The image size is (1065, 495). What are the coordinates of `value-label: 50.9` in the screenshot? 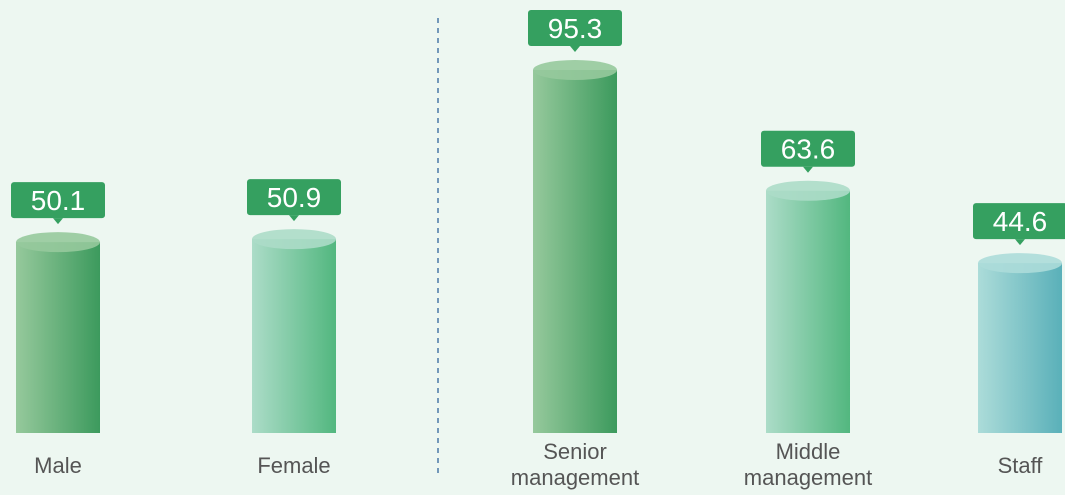 It's located at (294, 197).